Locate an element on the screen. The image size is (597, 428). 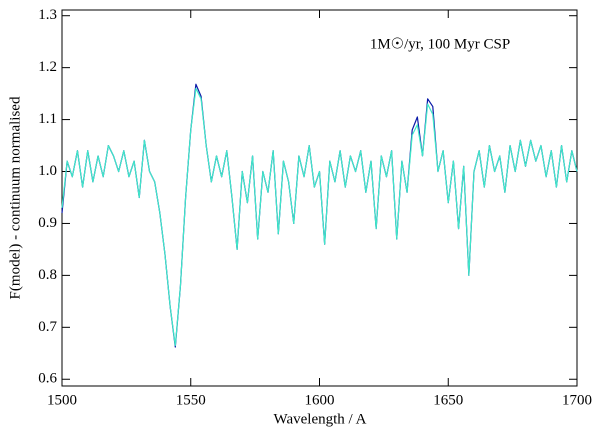
x-axis-title: Wavelength / A is located at coordinates (320, 419).